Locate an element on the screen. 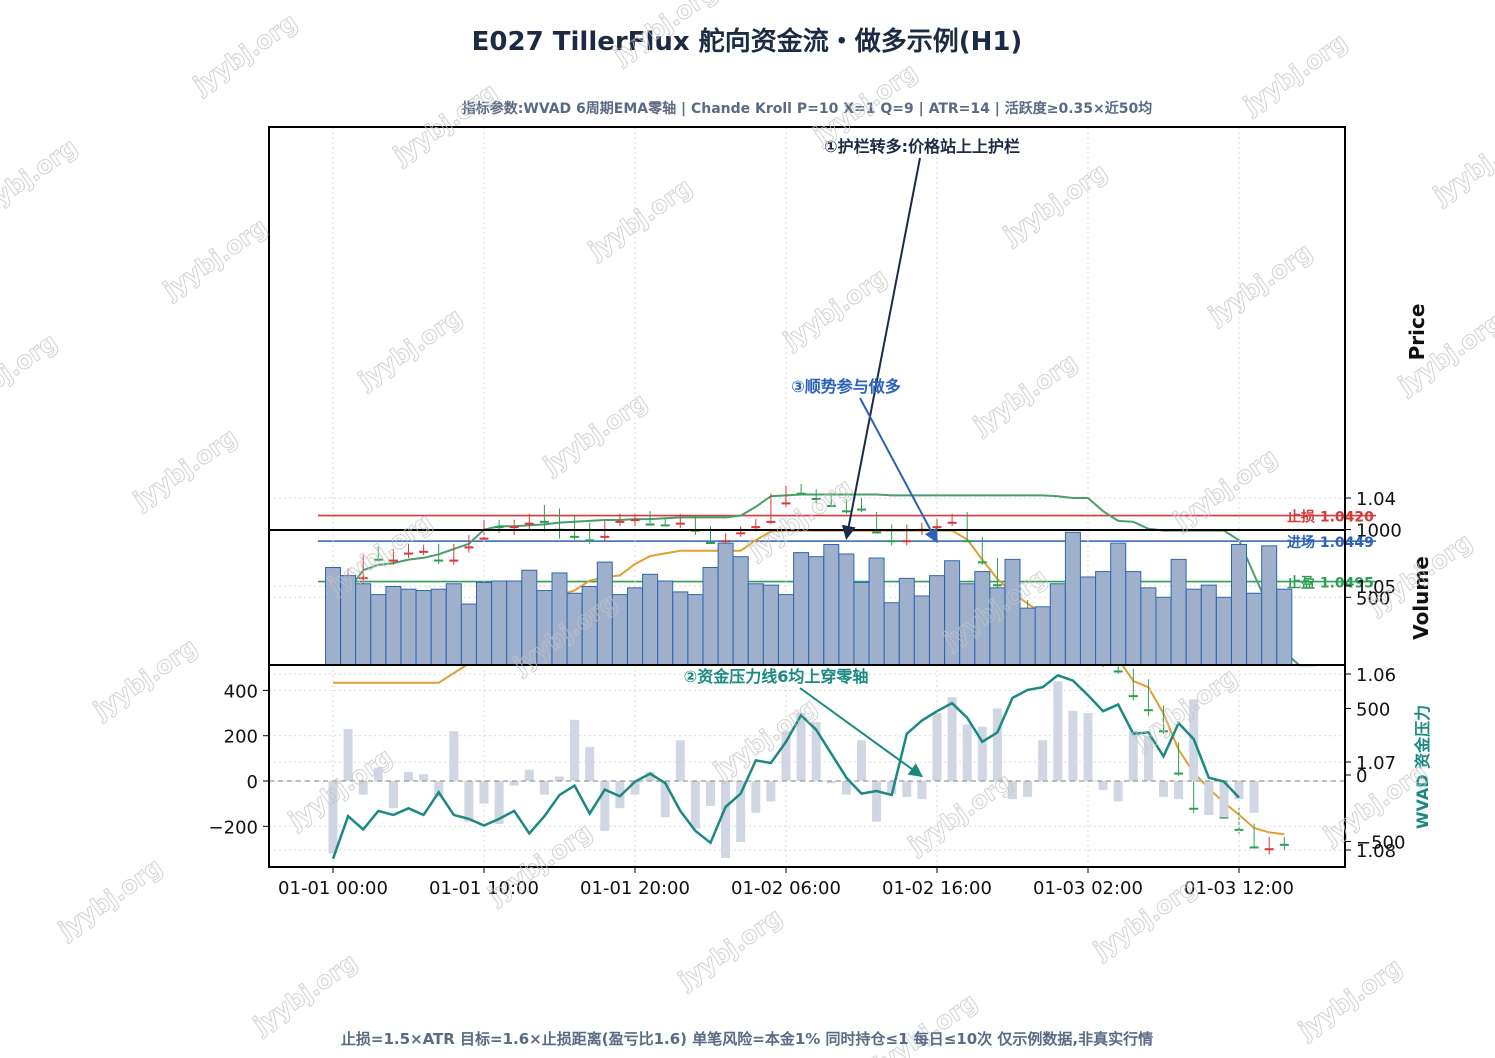 The image size is (1495, 1058). wvad-right-tick-label: −500 is located at coordinates (1380, 843).